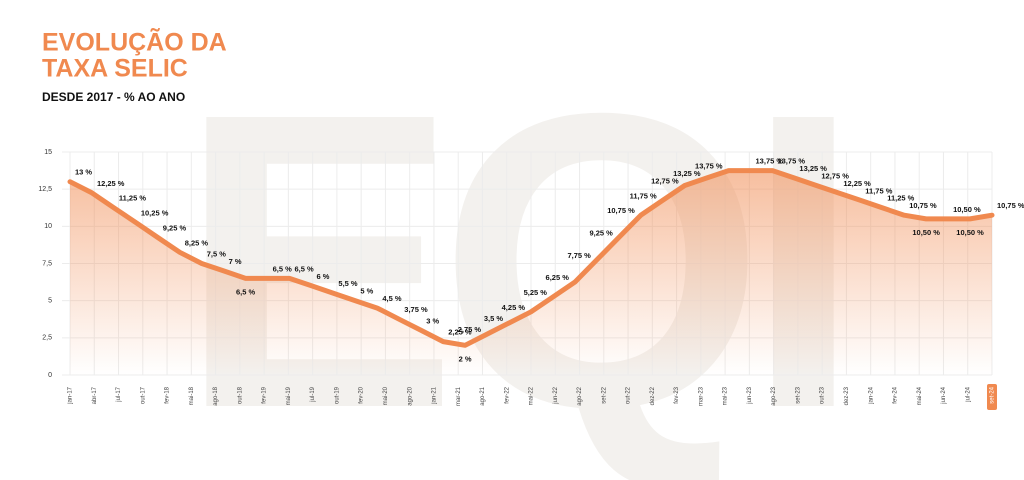 The width and height of the screenshot is (1024, 480). I want to click on data-label: 4,5 %, so click(392, 298).